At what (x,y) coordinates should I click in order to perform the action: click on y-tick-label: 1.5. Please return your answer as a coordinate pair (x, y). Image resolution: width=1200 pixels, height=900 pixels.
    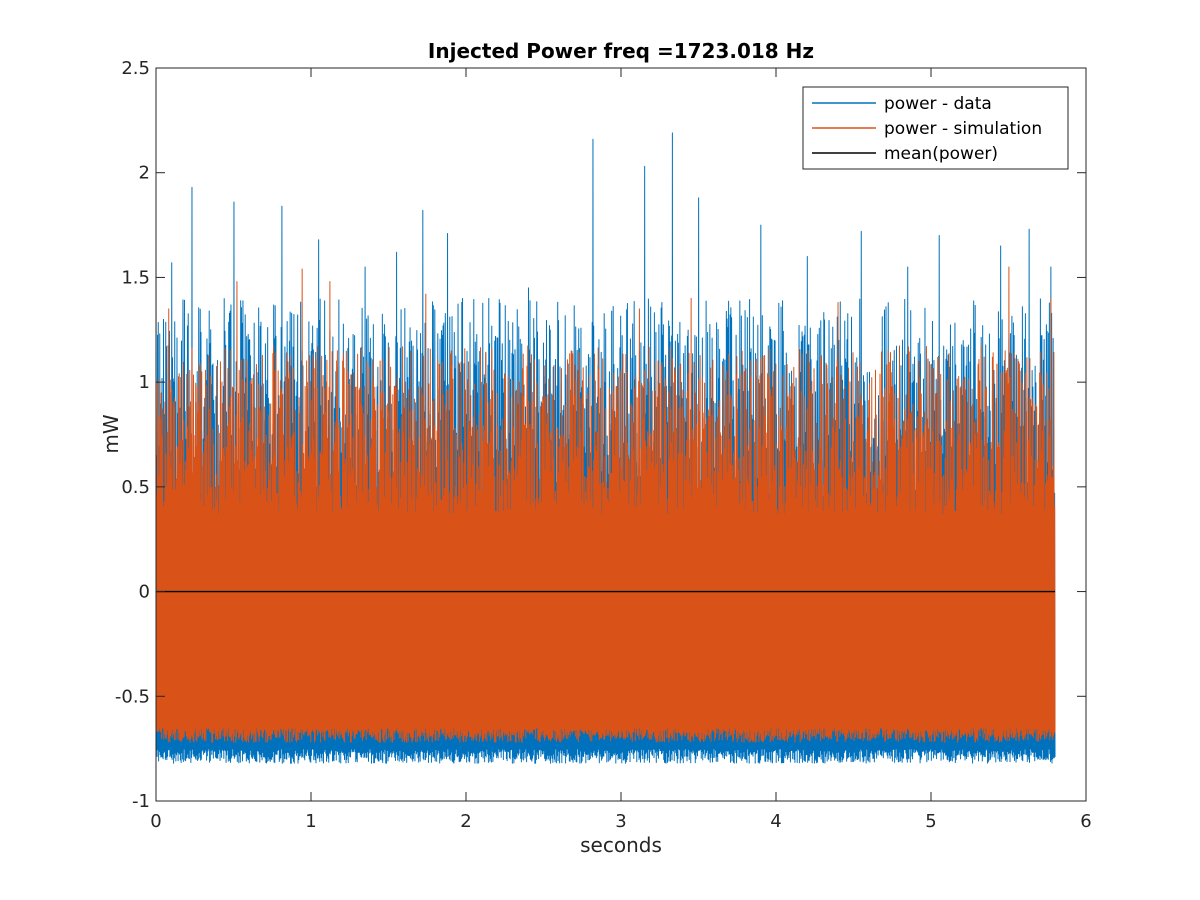
    Looking at the image, I should click on (135, 277).